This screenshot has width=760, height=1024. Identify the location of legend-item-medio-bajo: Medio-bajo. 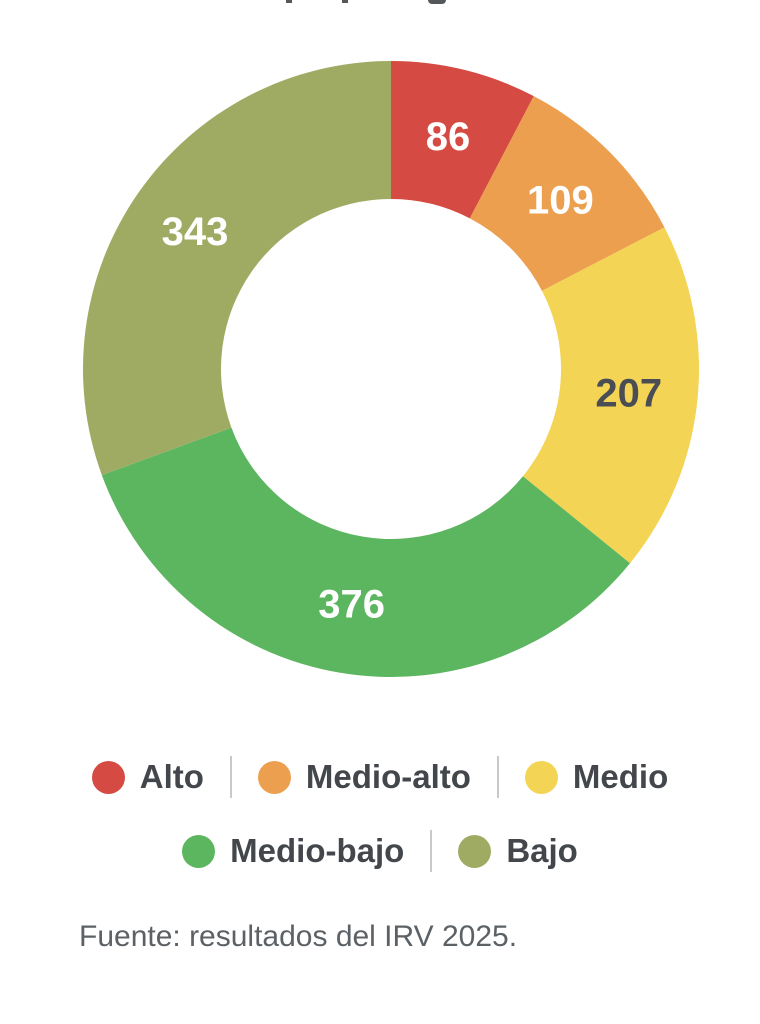
(293, 851).